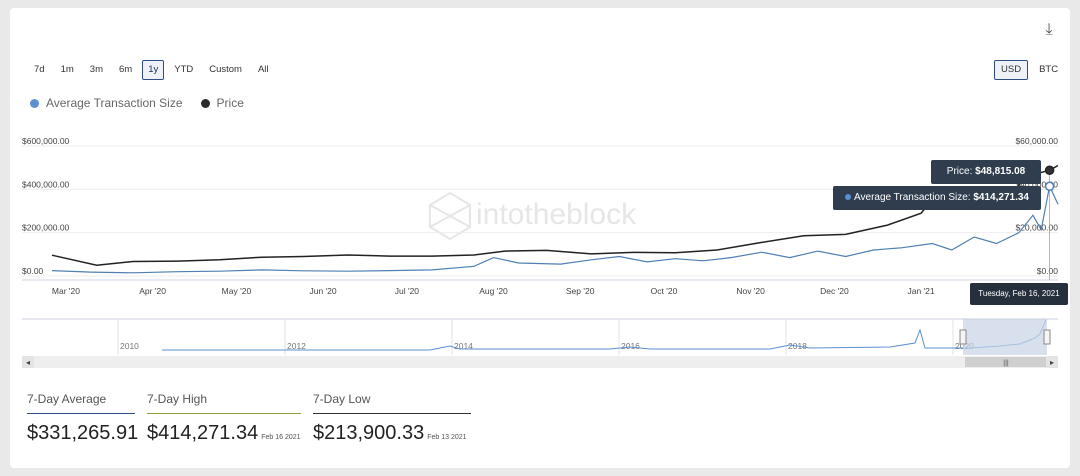  Describe the element at coordinates (296, 346) in the screenshot. I see `navigator-year-label: 2012` at that location.